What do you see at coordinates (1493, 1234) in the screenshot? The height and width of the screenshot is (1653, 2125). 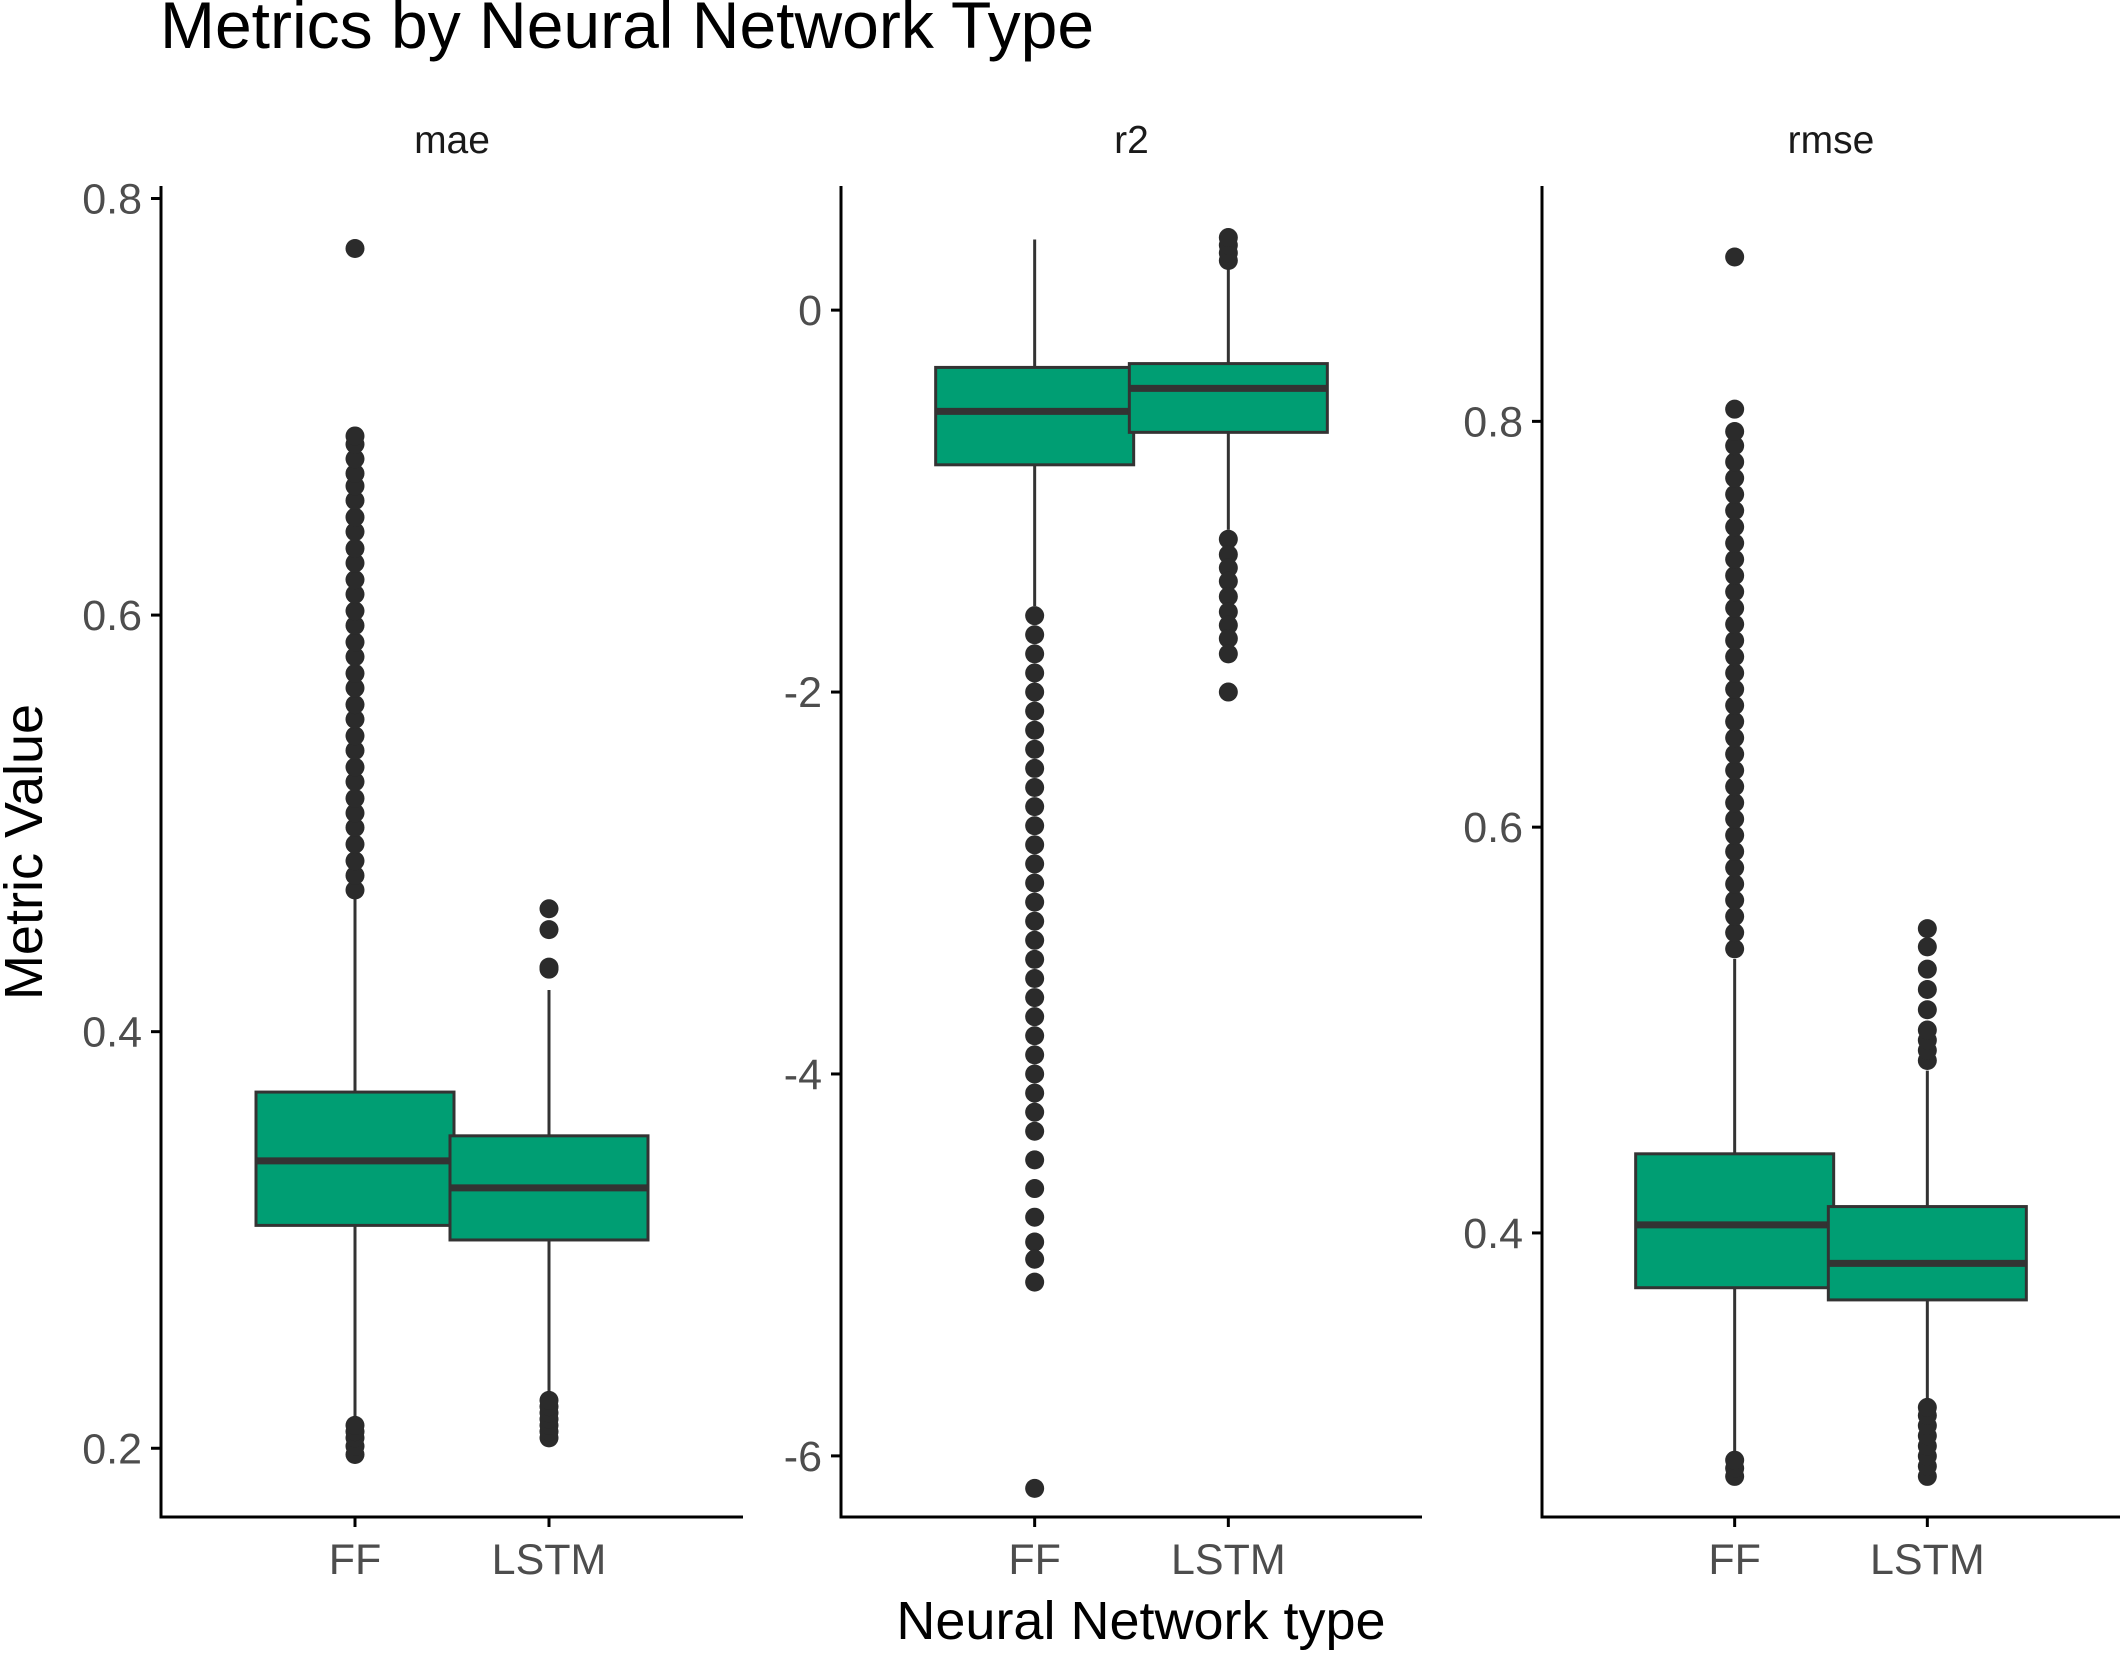 I see `y-tick-label: 0.4` at bounding box center [1493, 1234].